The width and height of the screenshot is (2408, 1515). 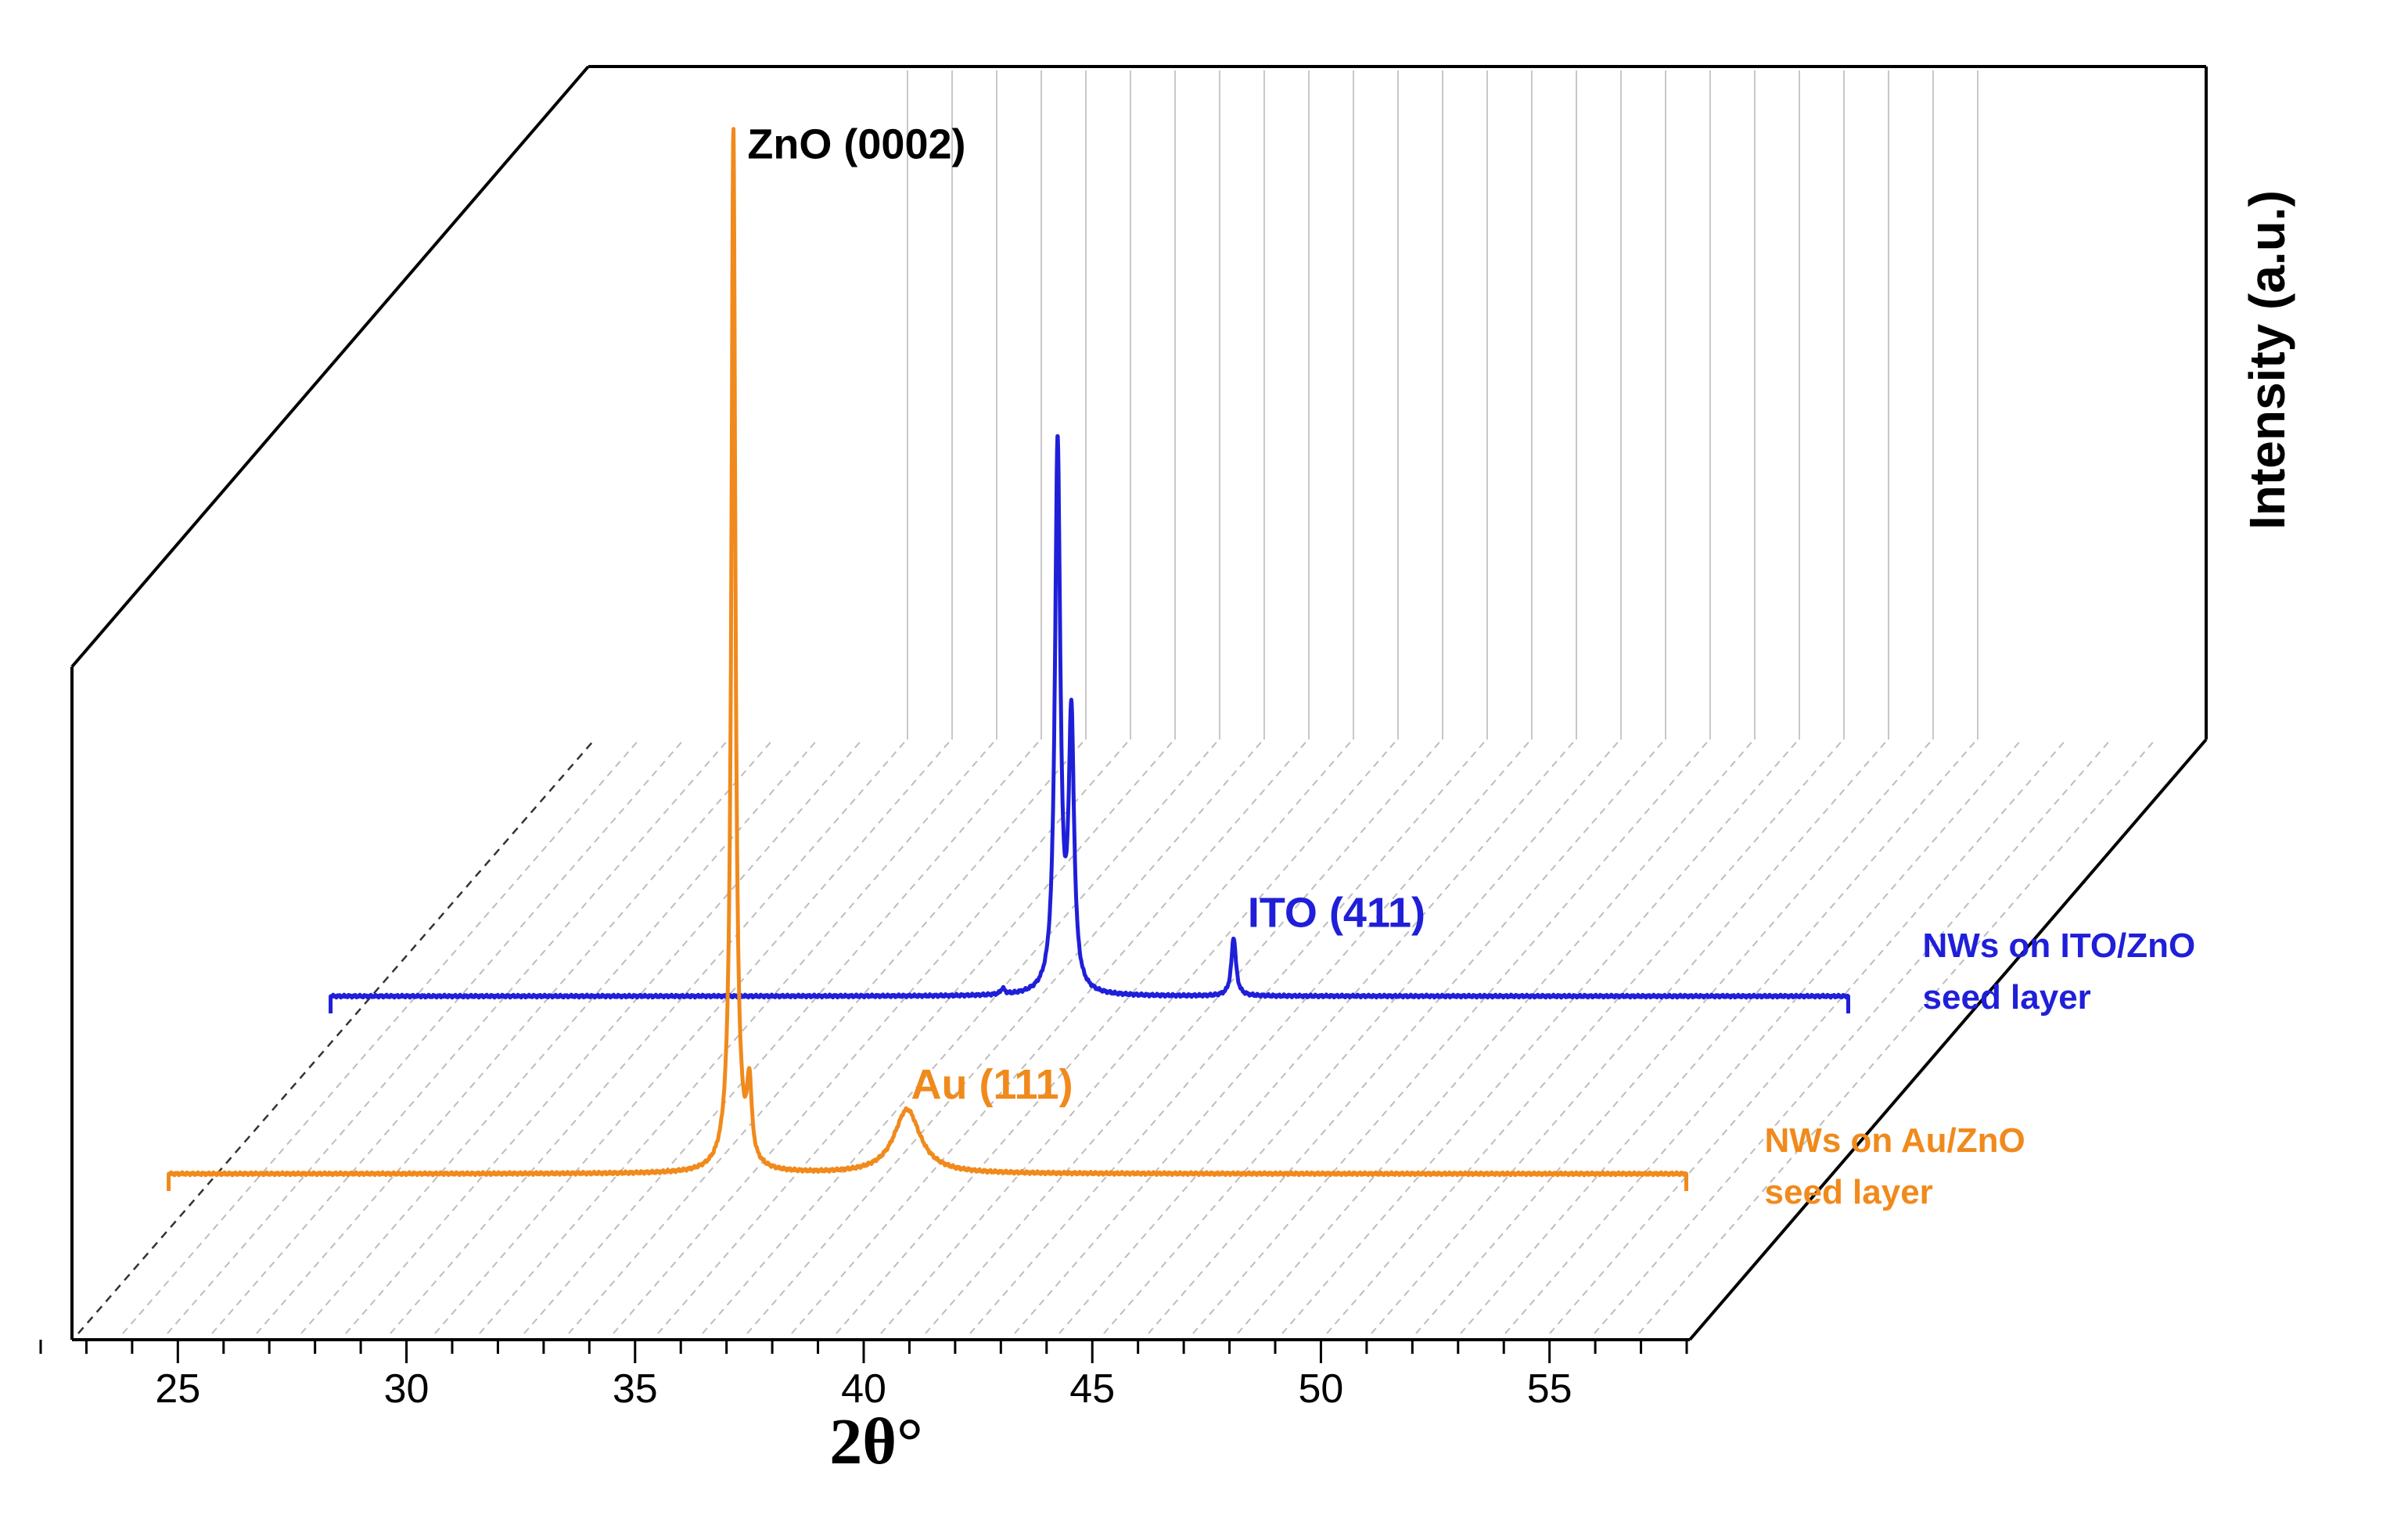 What do you see at coordinates (336, 1037) in the screenshot?
I see `floor-left-edge` at bounding box center [336, 1037].